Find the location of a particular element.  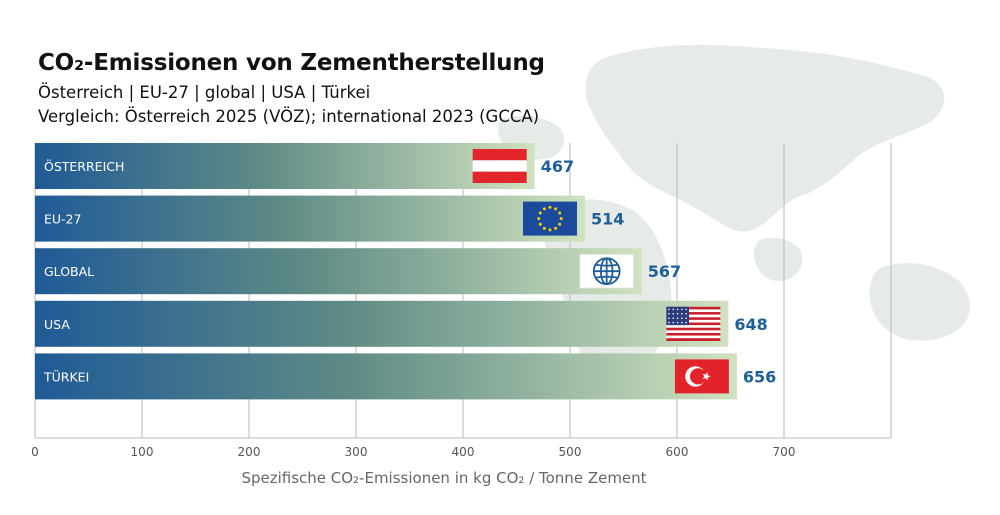

bar-category-label: GLOBAL is located at coordinates (69, 271).